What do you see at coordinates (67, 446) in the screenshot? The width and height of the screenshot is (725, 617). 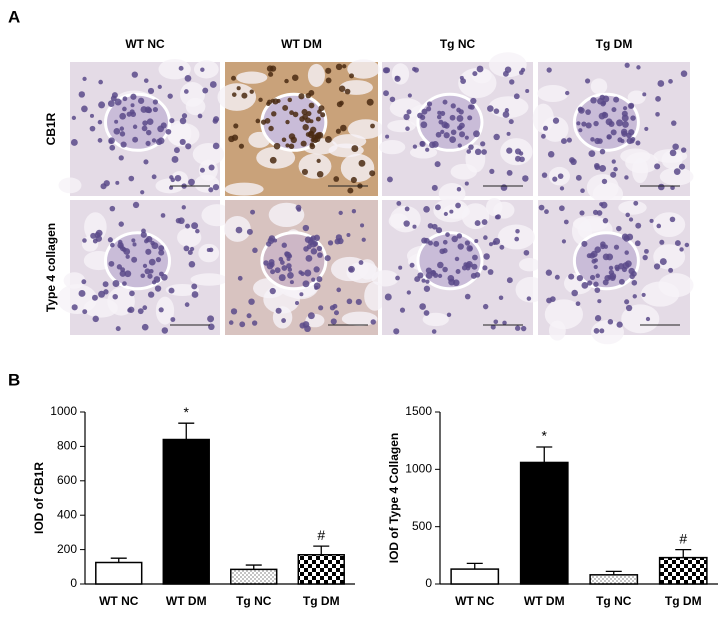 I see `y-tick-label: 800` at bounding box center [67, 446].